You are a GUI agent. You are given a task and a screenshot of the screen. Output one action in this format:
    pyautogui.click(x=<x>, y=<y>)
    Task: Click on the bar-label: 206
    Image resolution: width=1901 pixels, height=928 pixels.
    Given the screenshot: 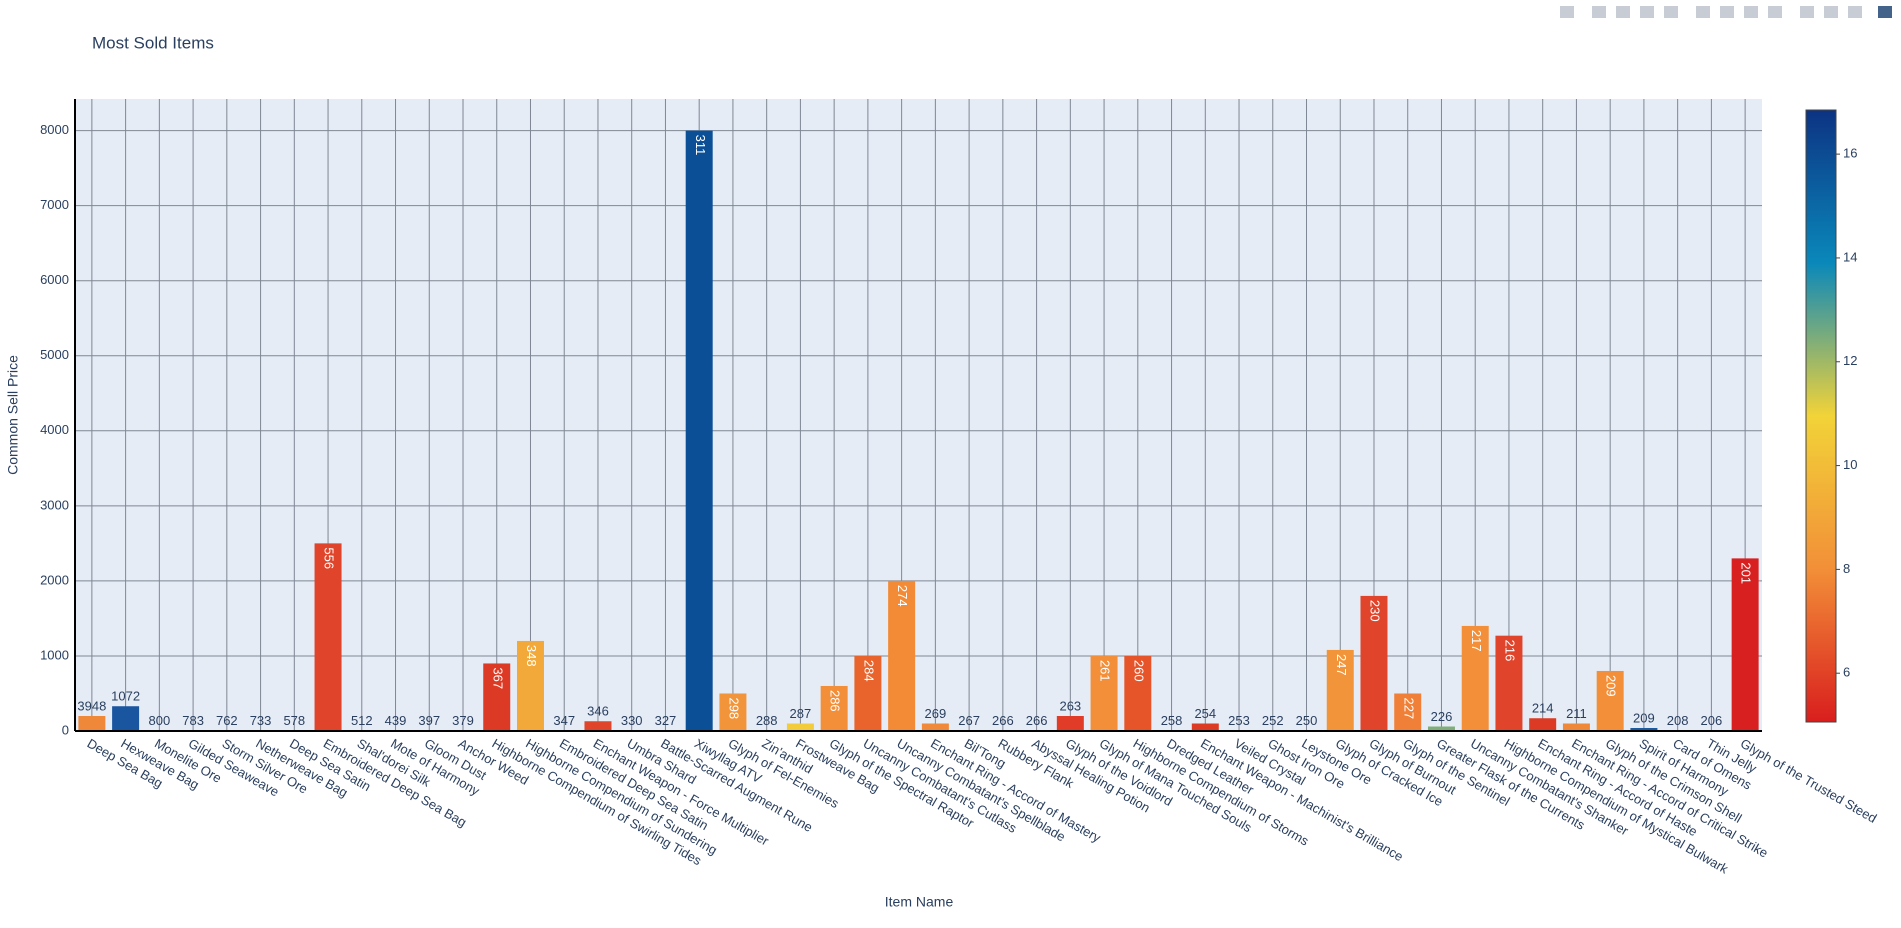 What is the action you would take?
    pyautogui.click(x=1712, y=720)
    